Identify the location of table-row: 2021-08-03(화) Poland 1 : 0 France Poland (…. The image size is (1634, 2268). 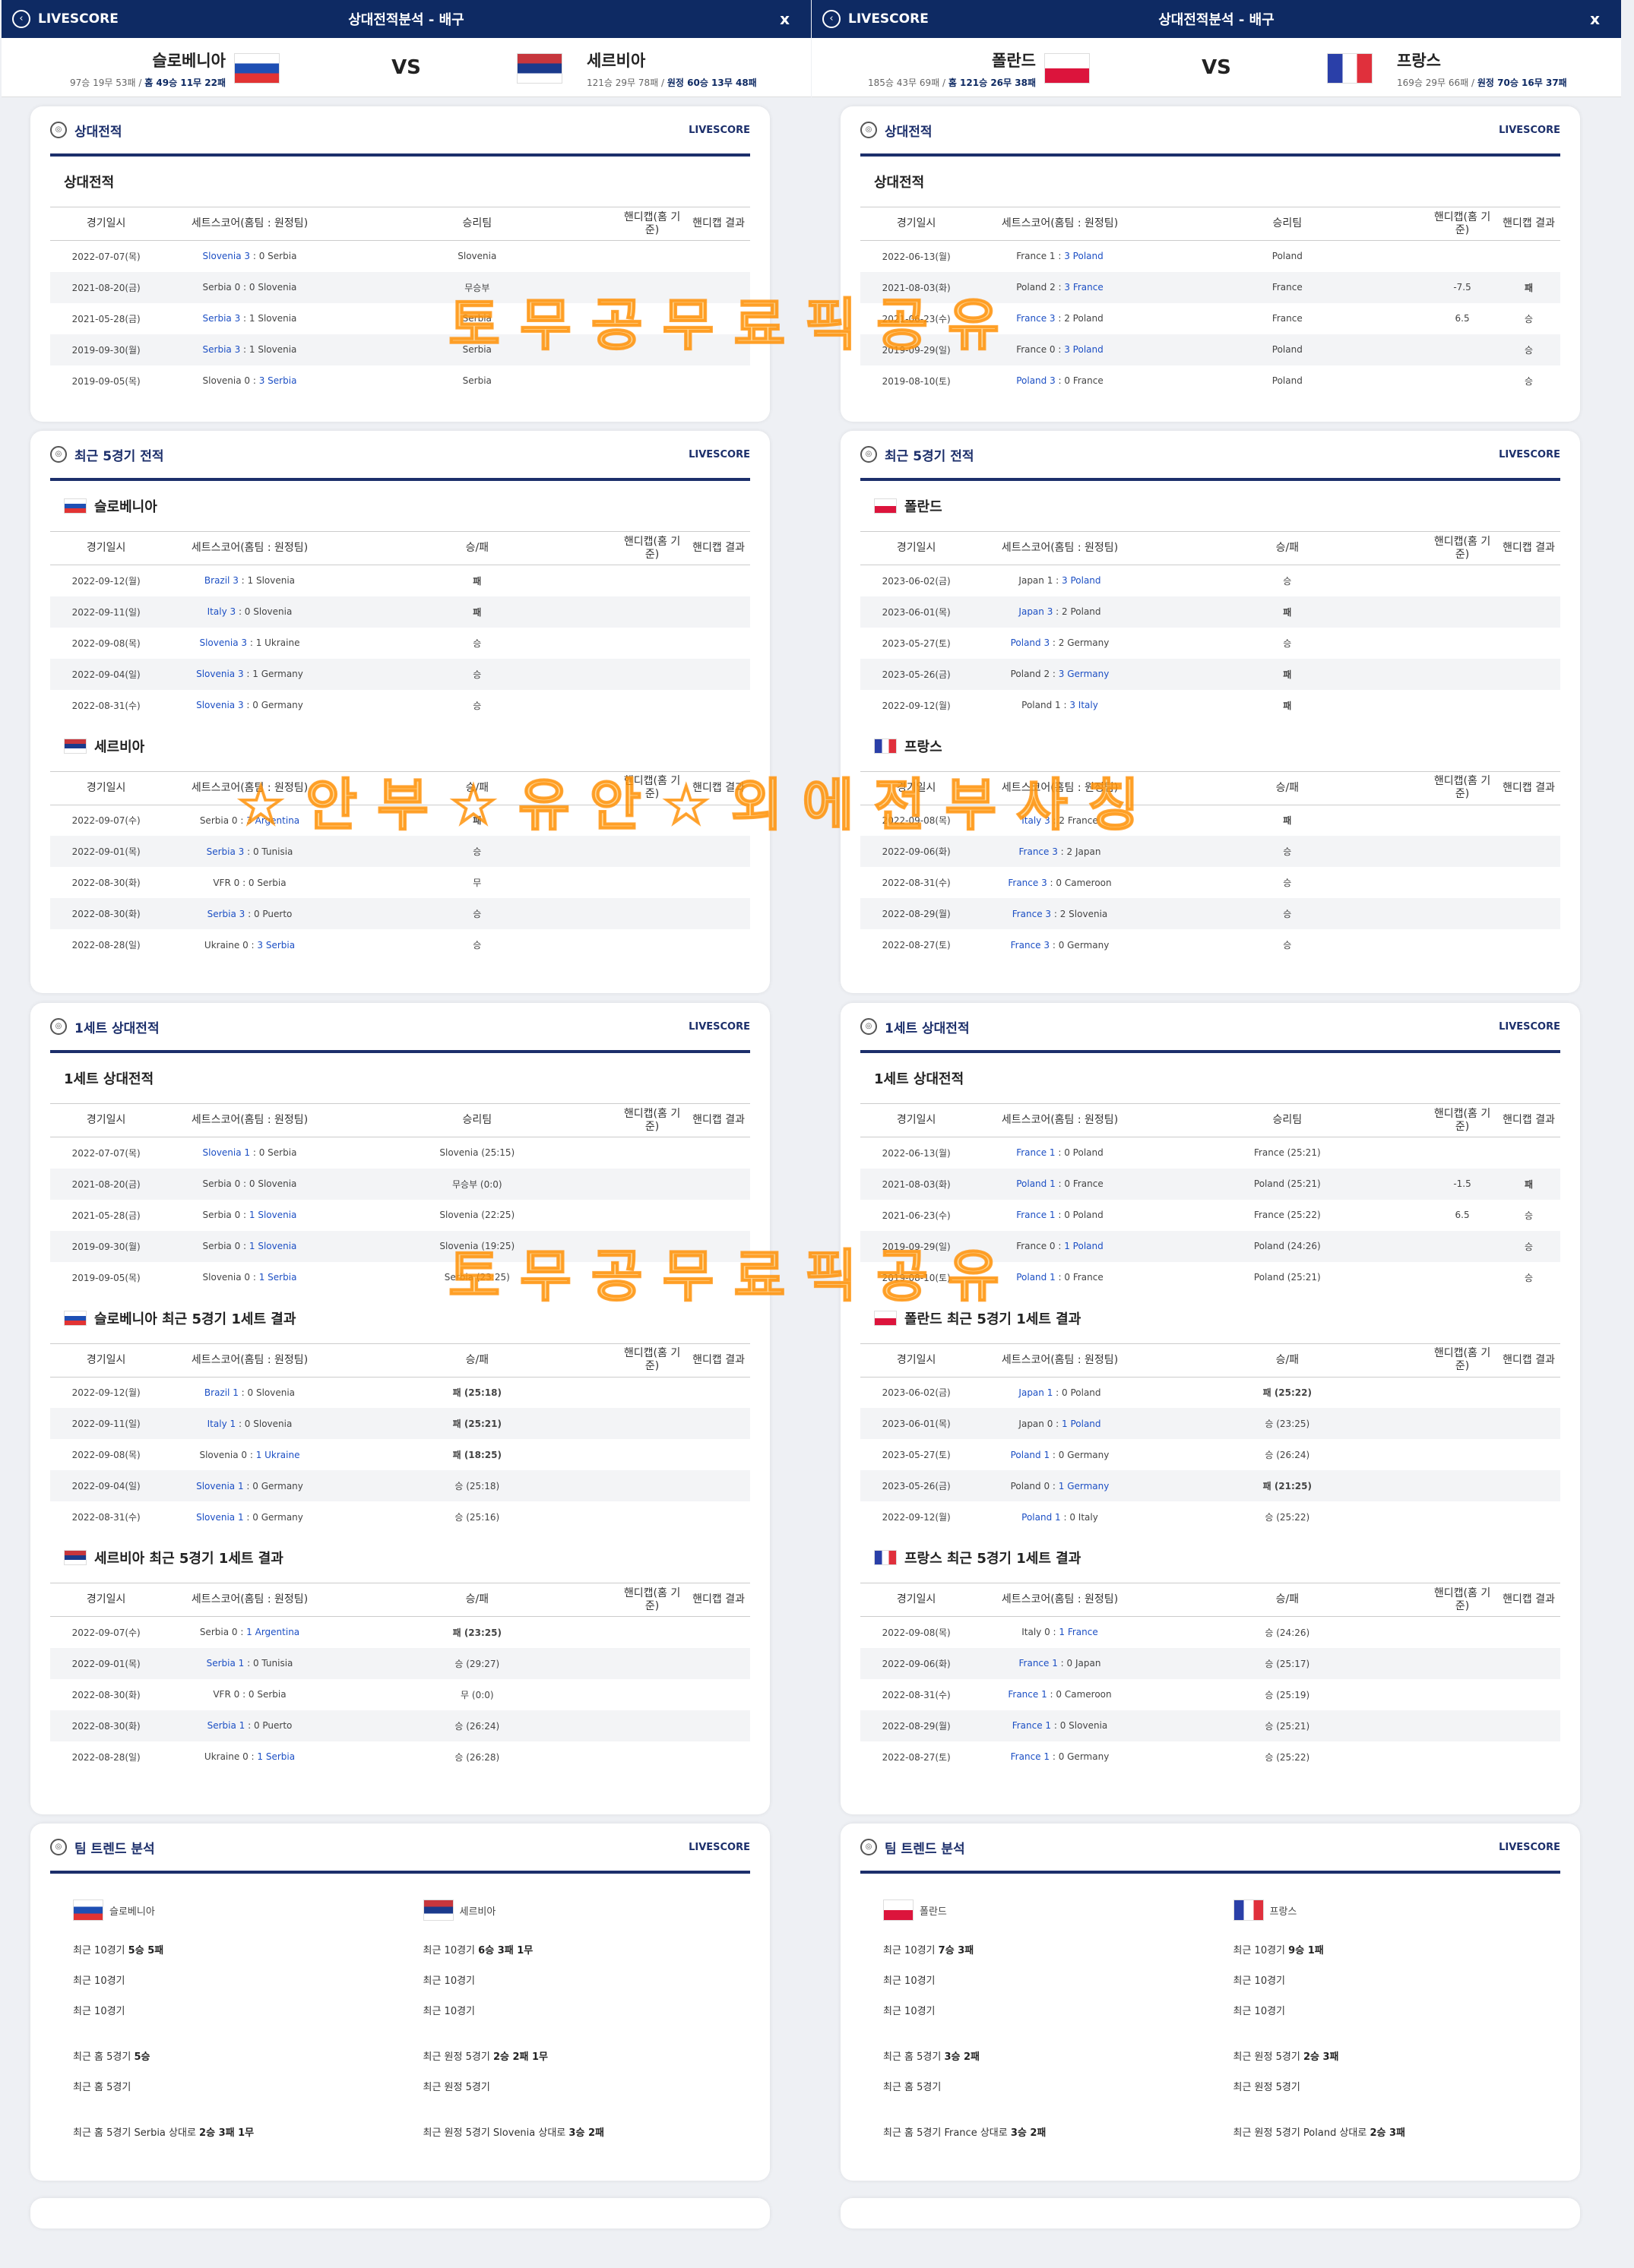
(1210, 1184).